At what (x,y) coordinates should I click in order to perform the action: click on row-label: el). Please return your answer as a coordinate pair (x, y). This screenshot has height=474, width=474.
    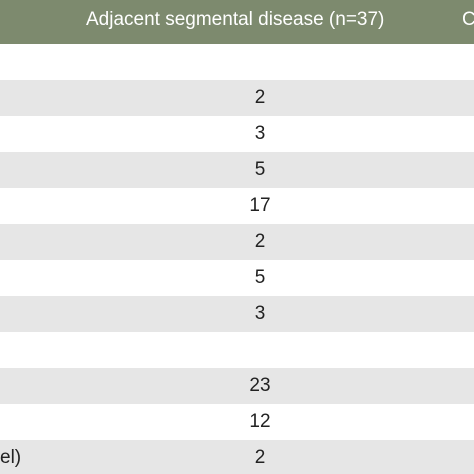
    Looking at the image, I should click on (11, 457).